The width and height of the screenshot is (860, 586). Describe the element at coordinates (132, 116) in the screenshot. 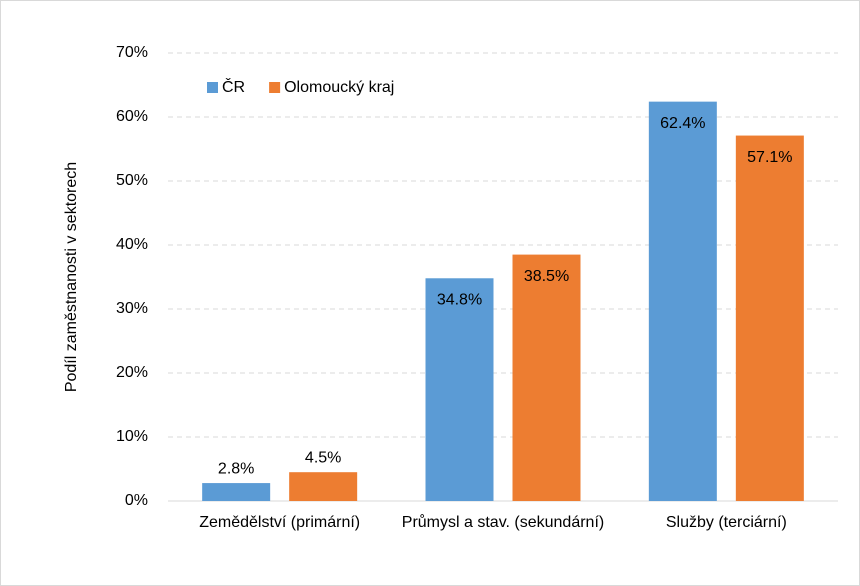

I see `y-tick-label: 60%` at that location.